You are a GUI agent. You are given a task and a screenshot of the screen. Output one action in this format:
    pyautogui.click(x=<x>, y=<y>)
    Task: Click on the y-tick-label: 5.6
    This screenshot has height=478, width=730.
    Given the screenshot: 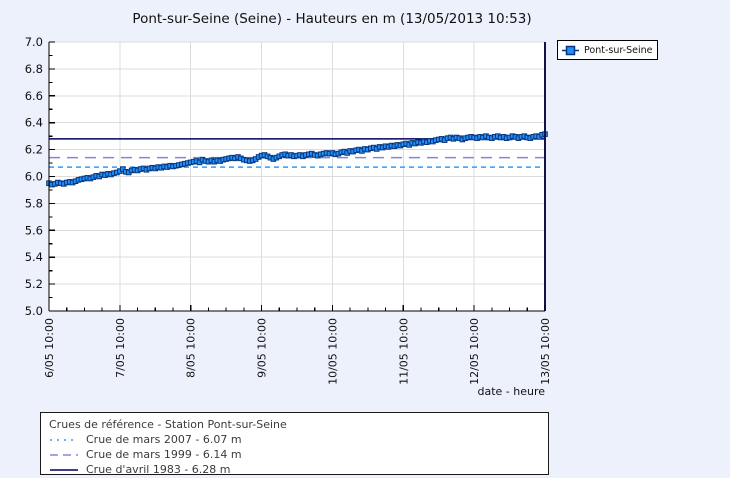 What is the action you would take?
    pyautogui.click(x=34, y=230)
    